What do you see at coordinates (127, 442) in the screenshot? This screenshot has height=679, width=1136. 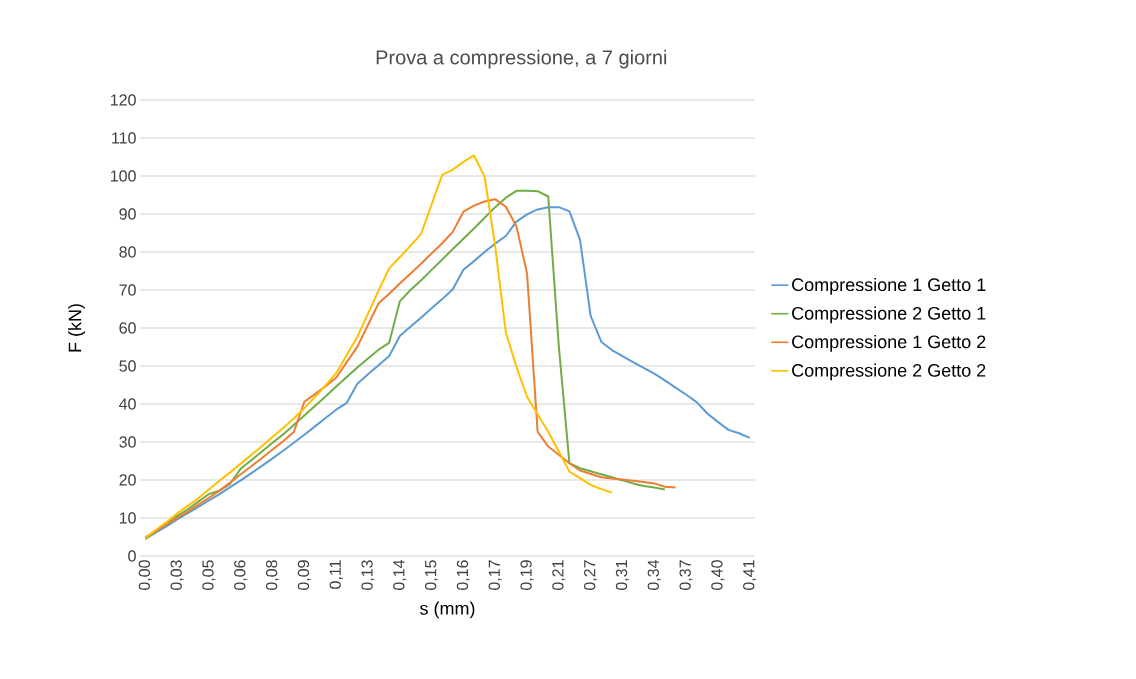 I see `y-tick-label: 30` at bounding box center [127, 442].